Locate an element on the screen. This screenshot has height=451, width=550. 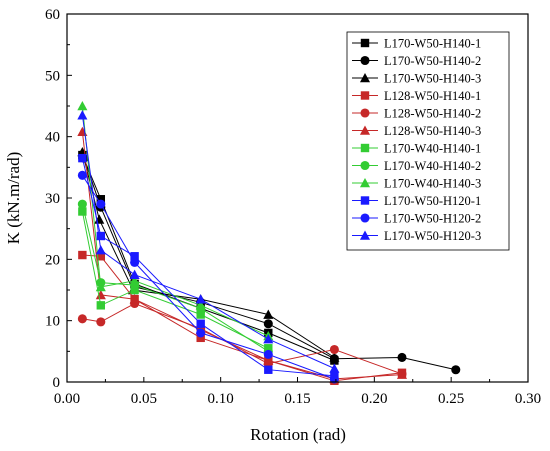
x-tick-label: 0.30 is located at coordinates (528, 399).